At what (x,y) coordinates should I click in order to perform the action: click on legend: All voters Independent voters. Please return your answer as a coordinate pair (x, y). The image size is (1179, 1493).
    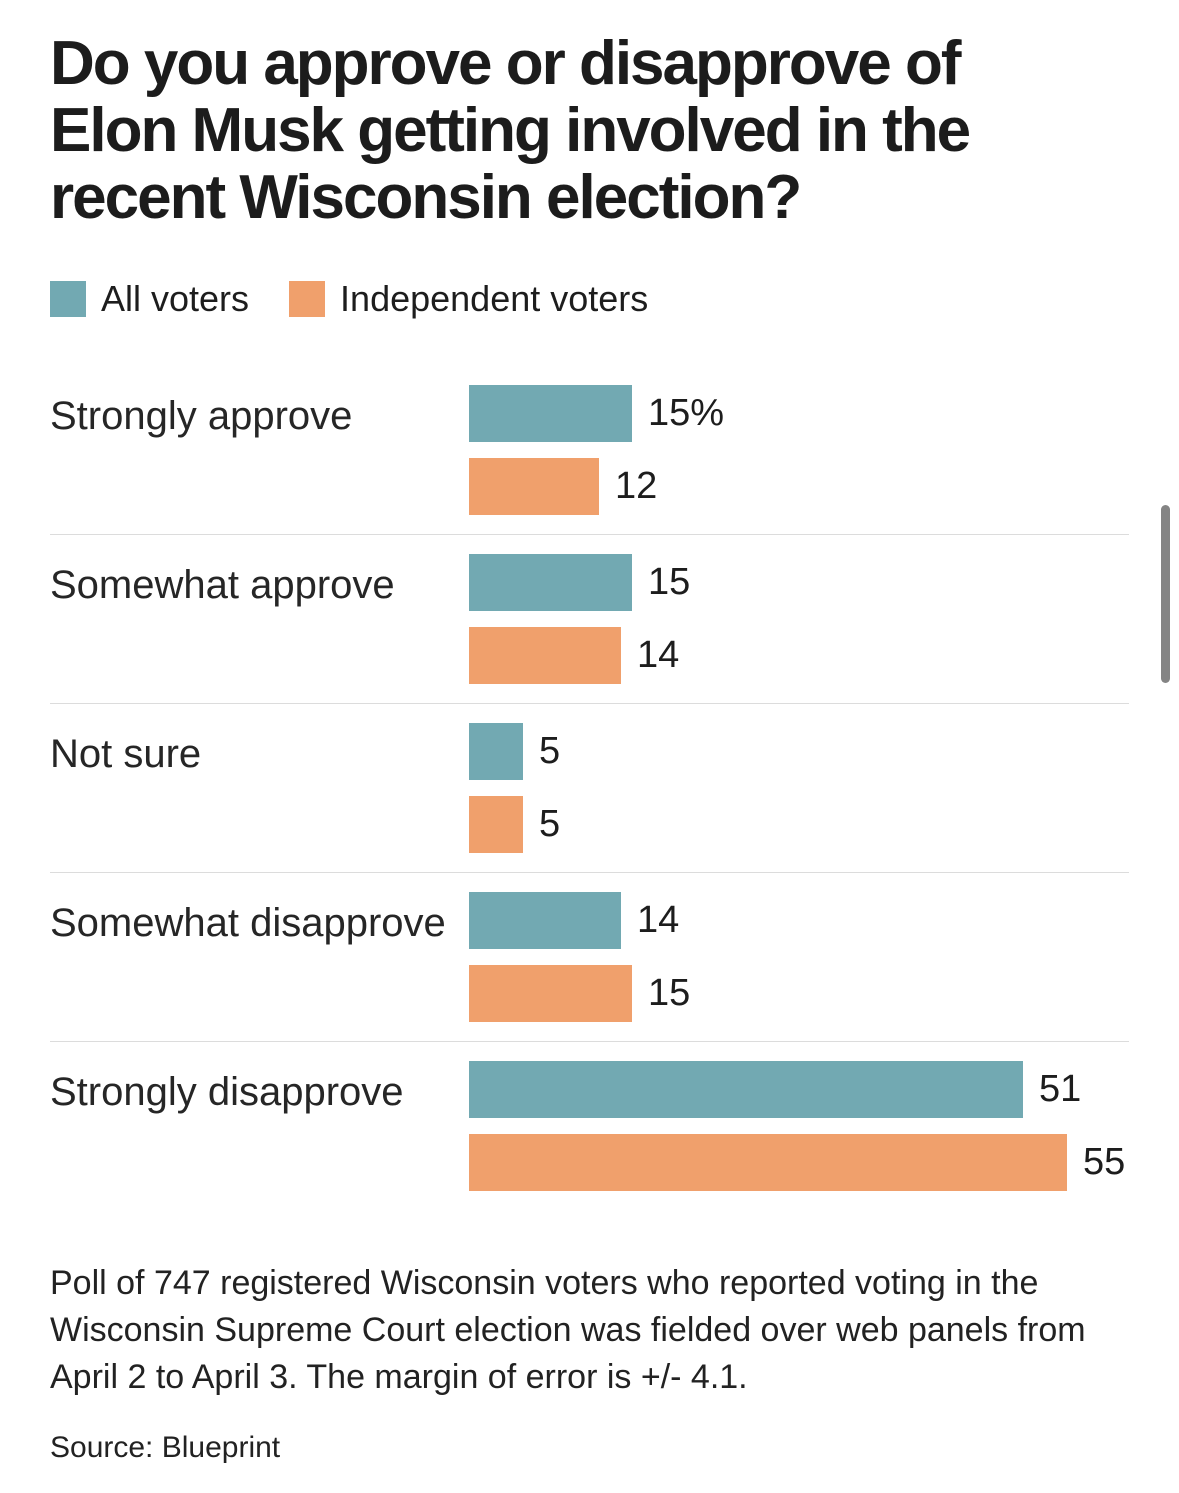
    Looking at the image, I should click on (589, 299).